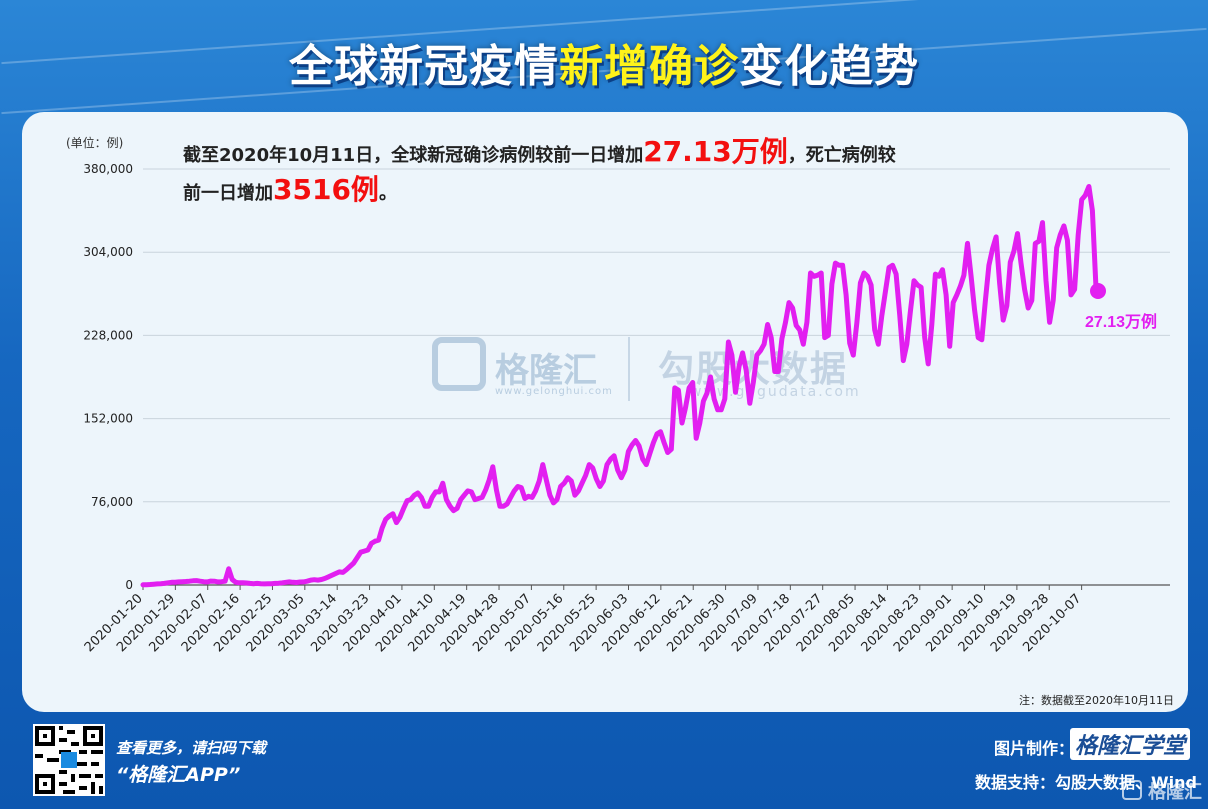 The image size is (1208, 809). I want to click on last-value-label: 27.13万例, so click(1121, 321).